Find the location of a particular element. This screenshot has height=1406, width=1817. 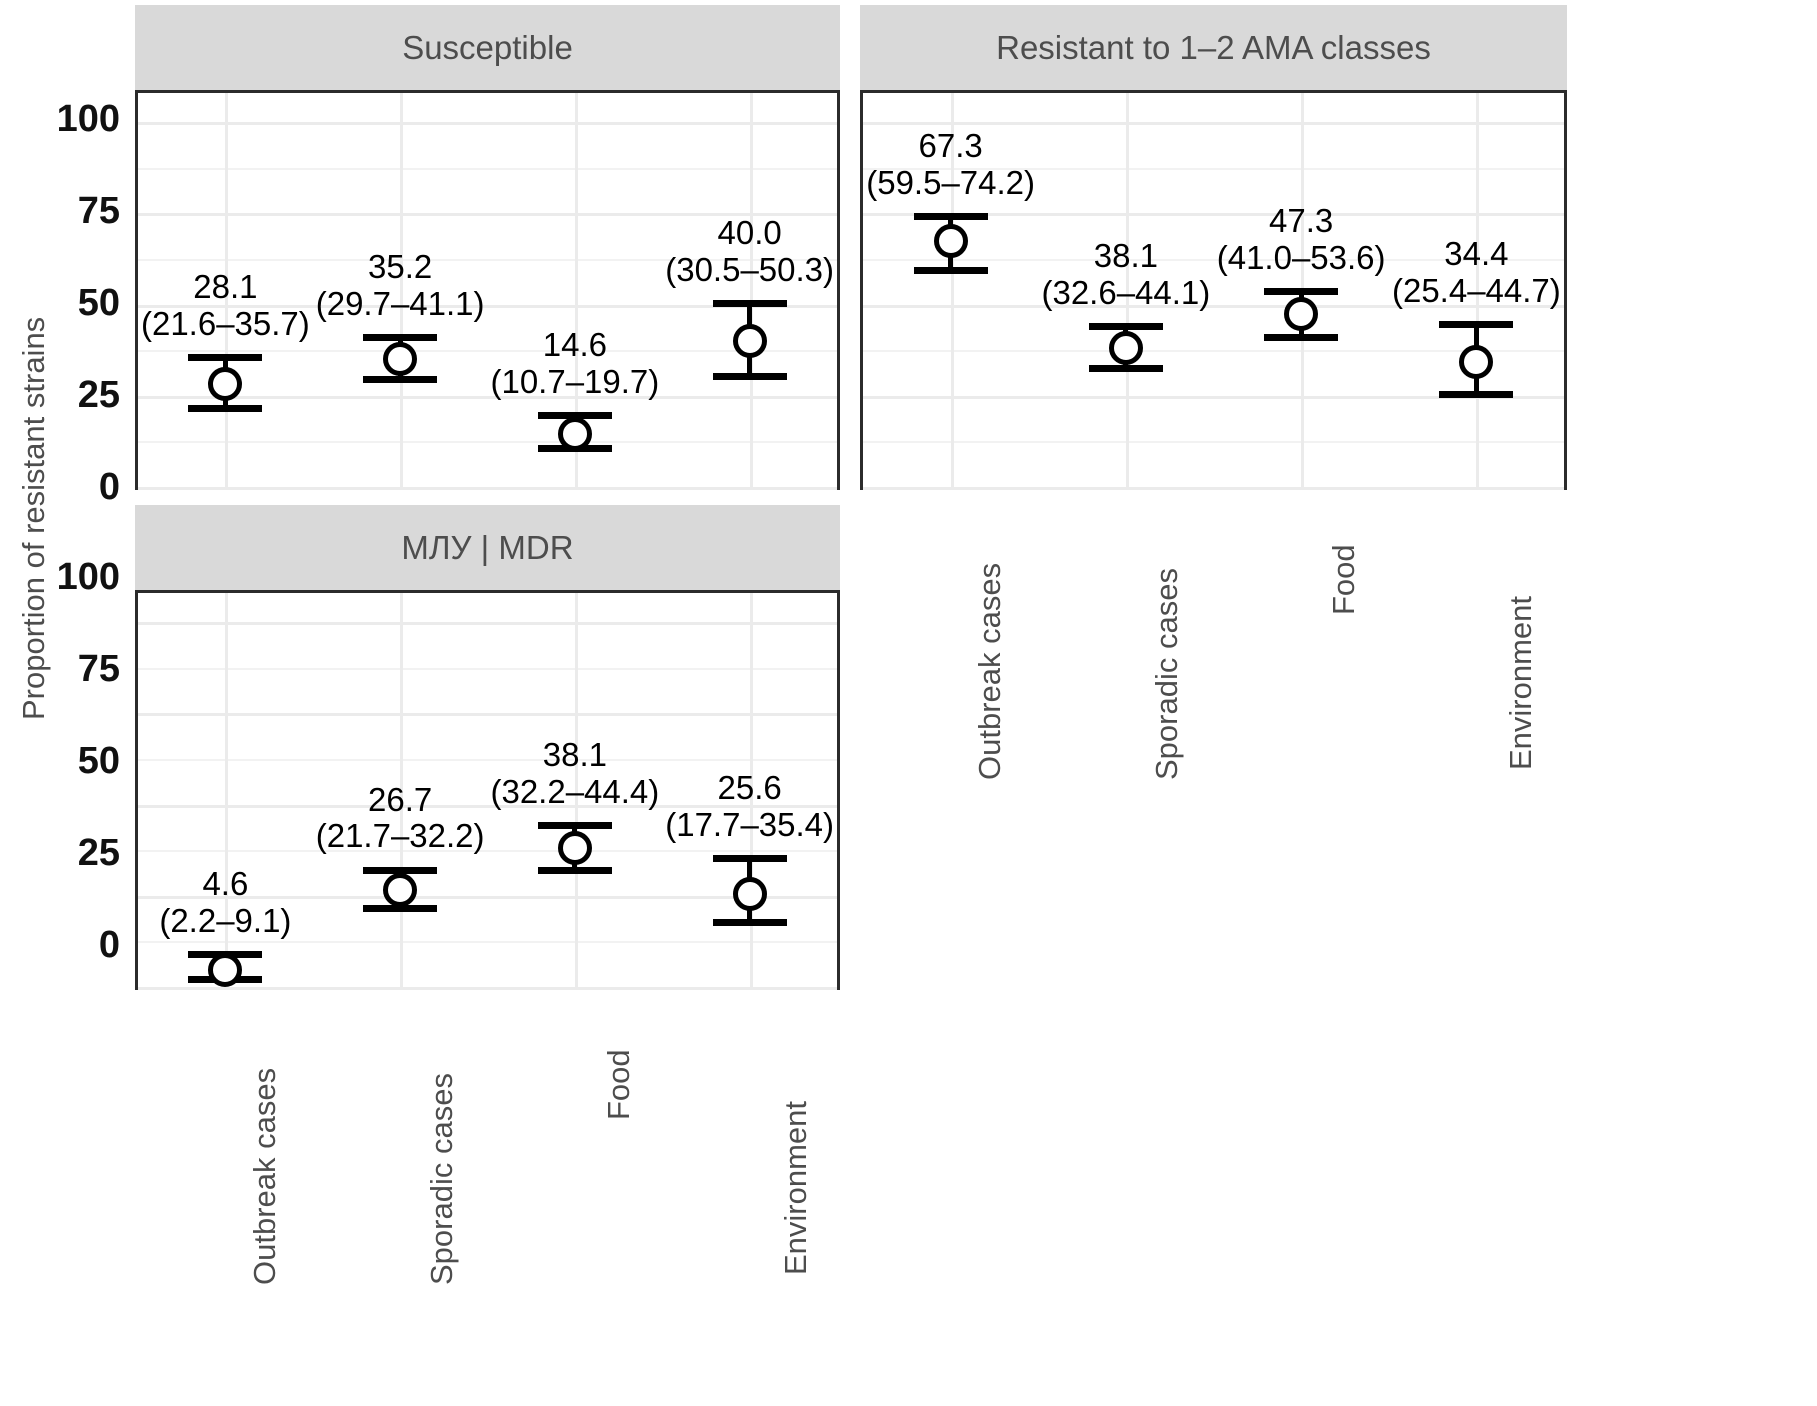

y-tick-label: 0 is located at coordinates (109, 487).